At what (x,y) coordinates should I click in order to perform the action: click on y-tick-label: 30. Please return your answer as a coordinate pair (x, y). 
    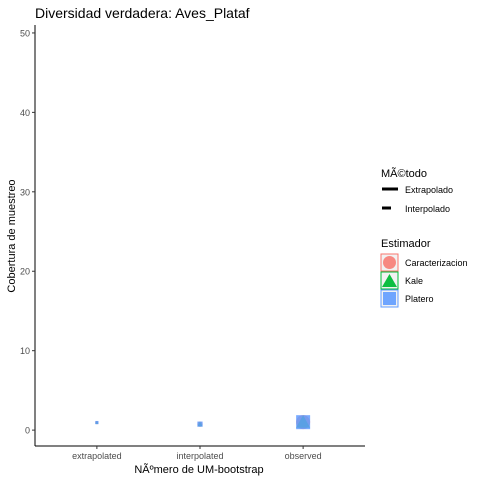
    Looking at the image, I should click on (25, 192).